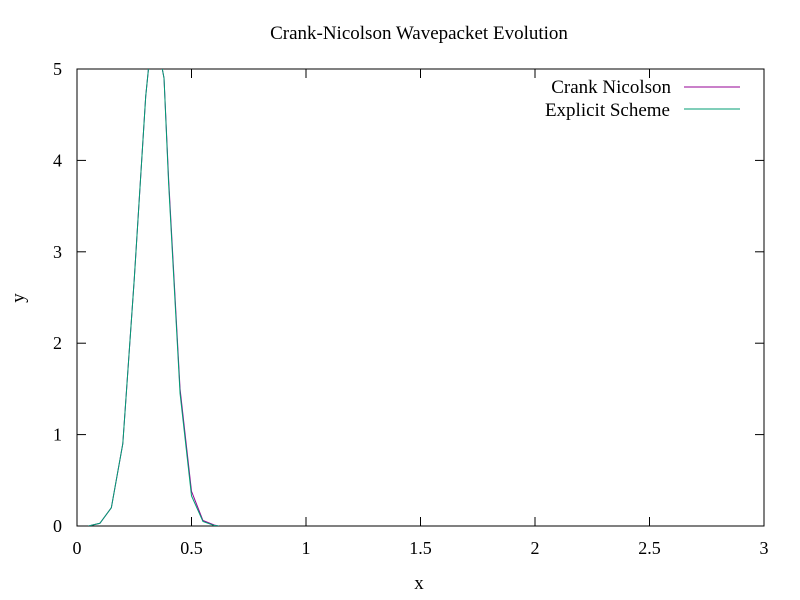  What do you see at coordinates (535, 548) in the screenshot?
I see `x-tick-label: 2` at bounding box center [535, 548].